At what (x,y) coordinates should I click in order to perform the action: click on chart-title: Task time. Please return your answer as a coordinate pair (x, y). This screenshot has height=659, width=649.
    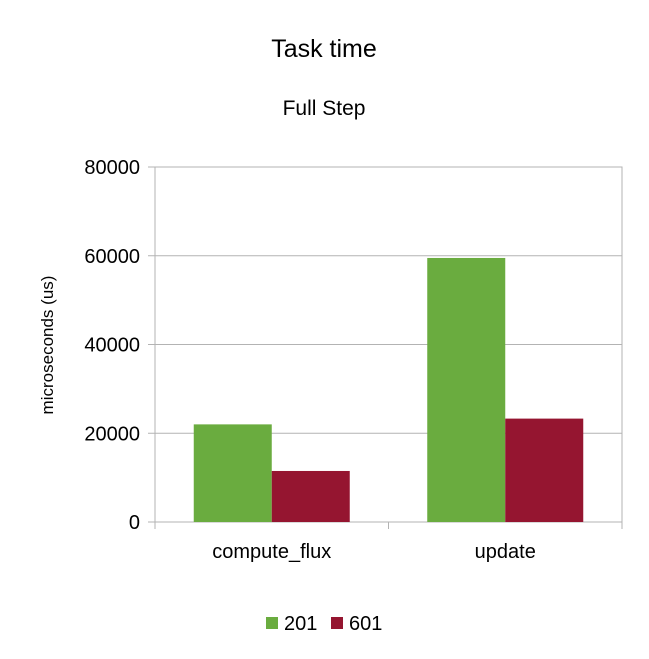
    Looking at the image, I should click on (324, 49).